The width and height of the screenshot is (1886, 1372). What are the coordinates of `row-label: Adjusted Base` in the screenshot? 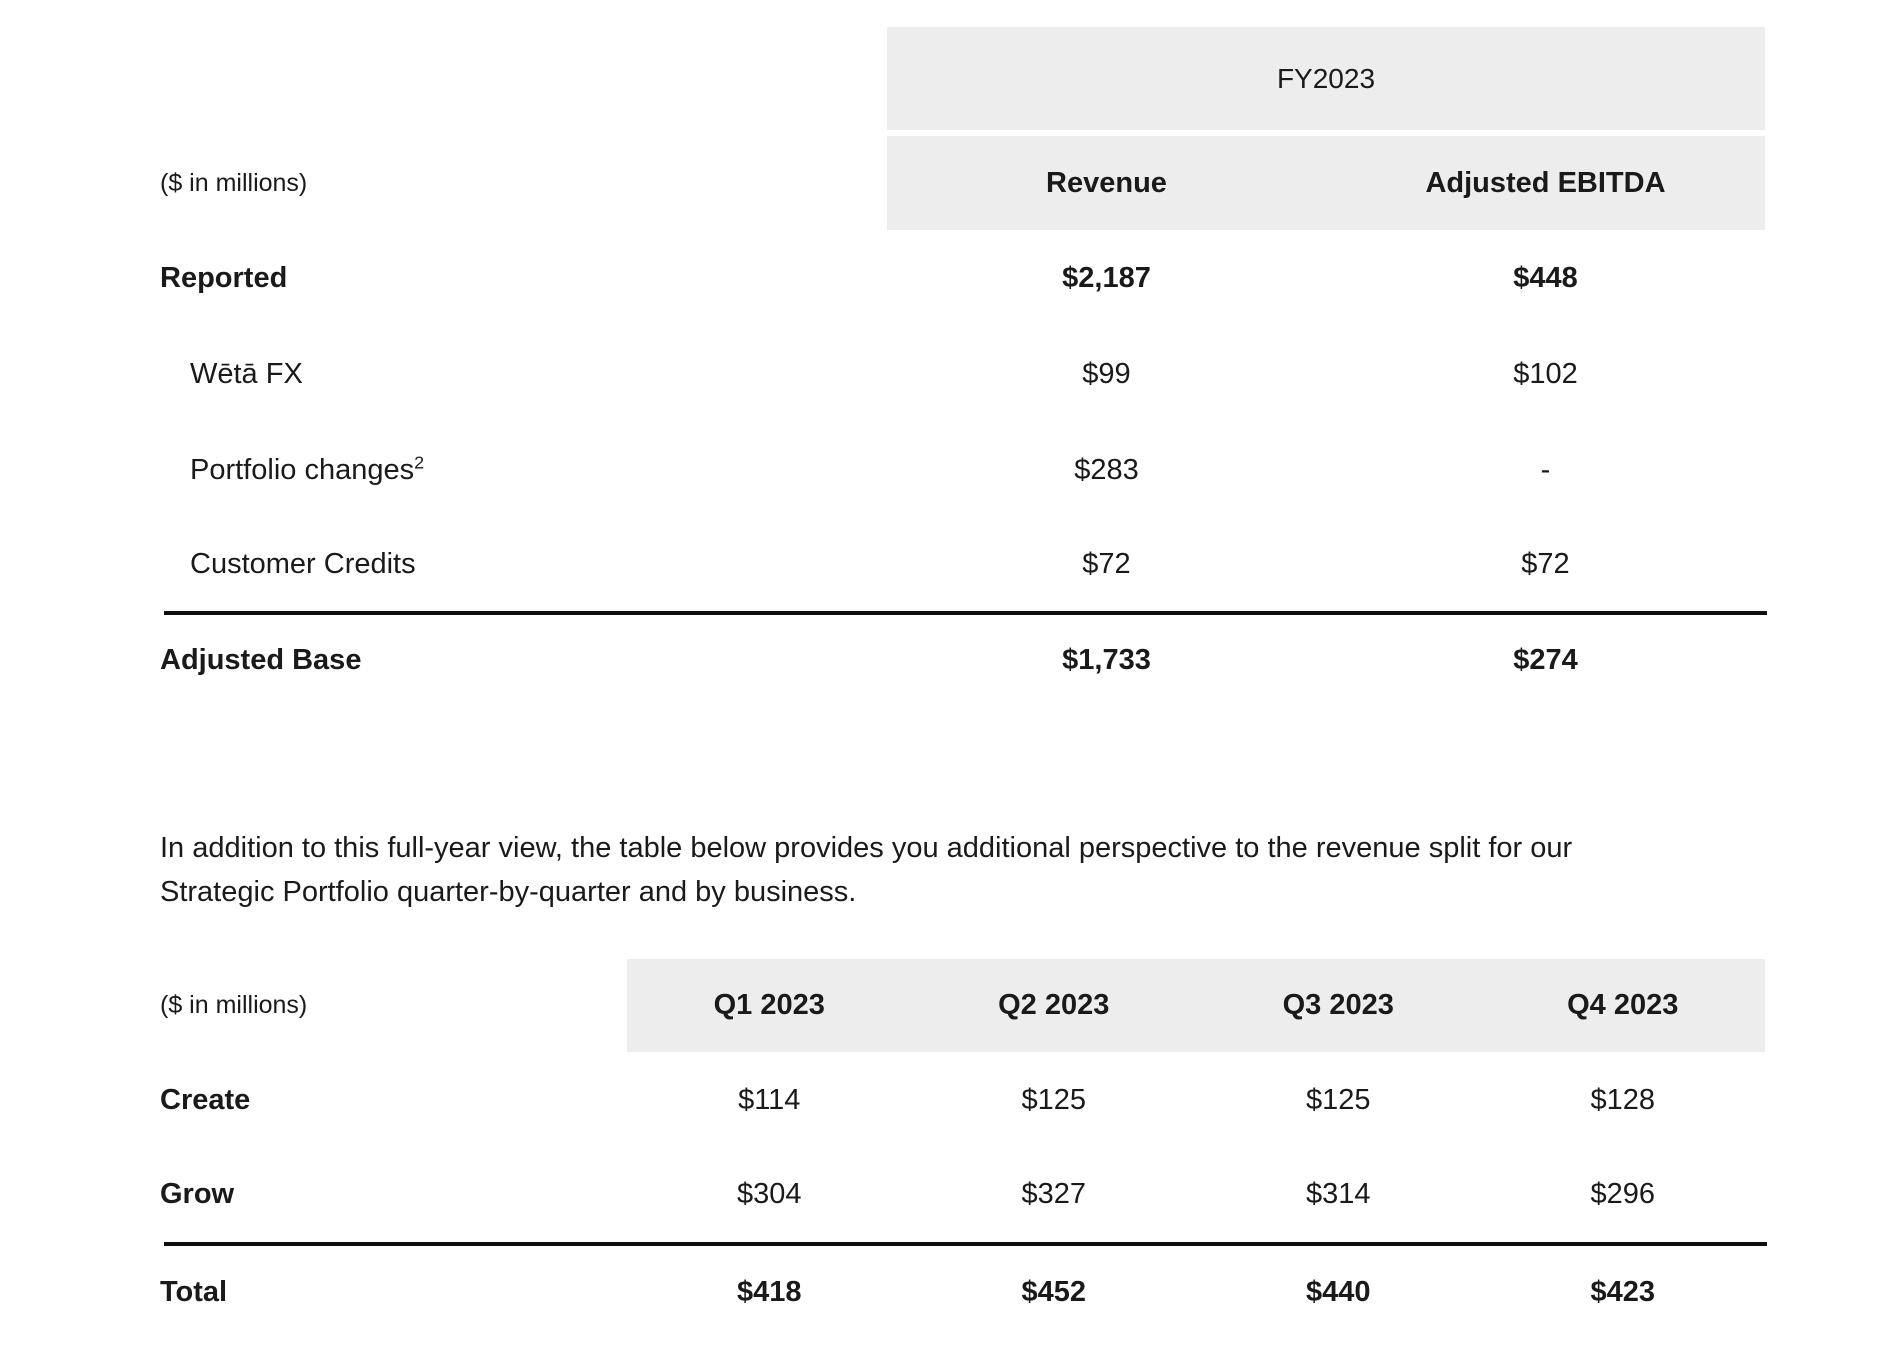 It's located at (261, 659).